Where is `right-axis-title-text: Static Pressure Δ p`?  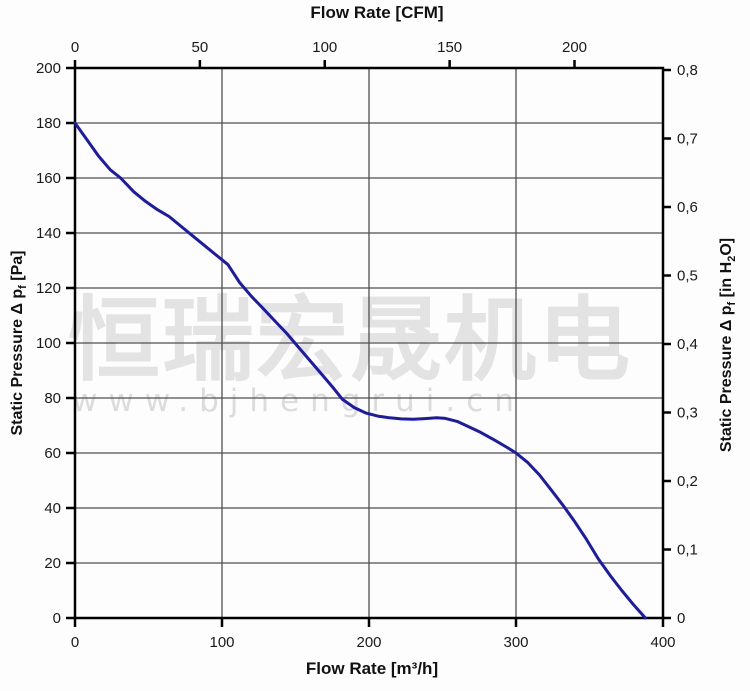
right-axis-title-text: Static Pressure Δ p is located at coordinates (726, 379).